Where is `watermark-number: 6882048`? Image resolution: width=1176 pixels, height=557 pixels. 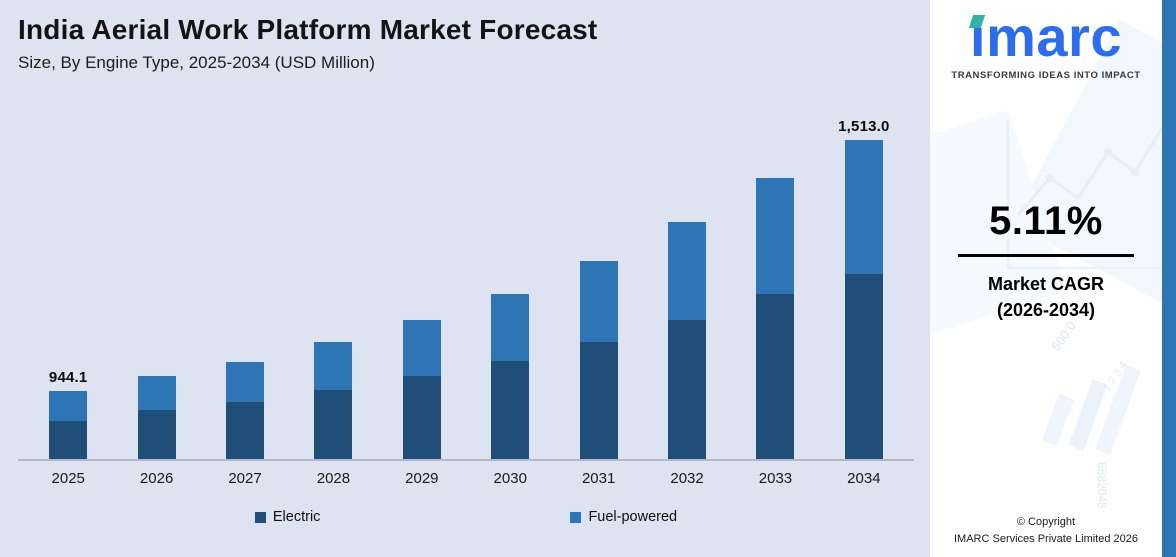 watermark-number: 6882048 is located at coordinates (1102, 485).